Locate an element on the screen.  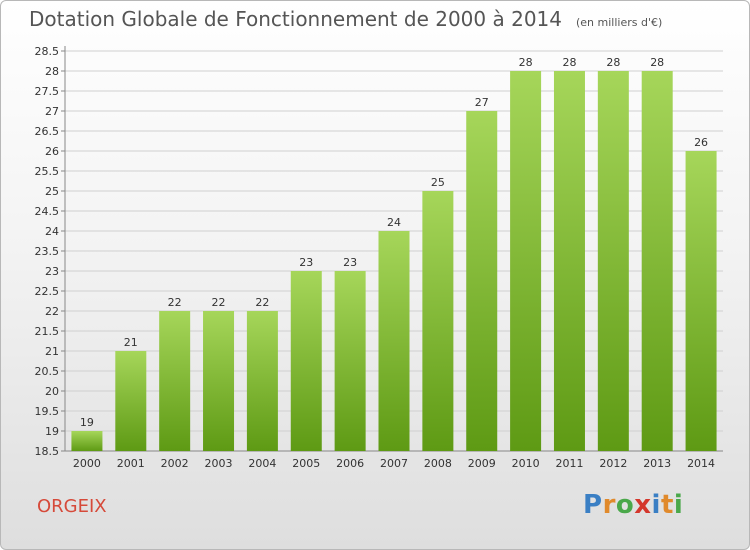
y-tick-label: 24.5 is located at coordinates (47, 211).